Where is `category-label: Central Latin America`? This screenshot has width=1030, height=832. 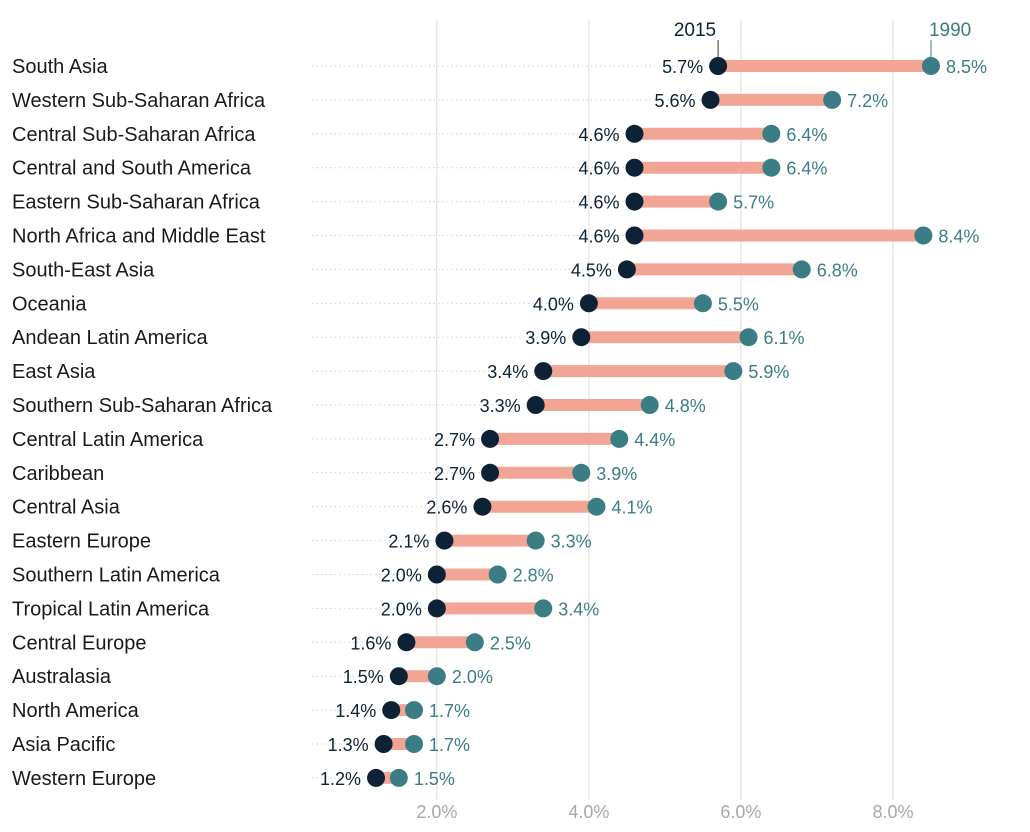
category-label: Central Latin America is located at coordinates (108, 440).